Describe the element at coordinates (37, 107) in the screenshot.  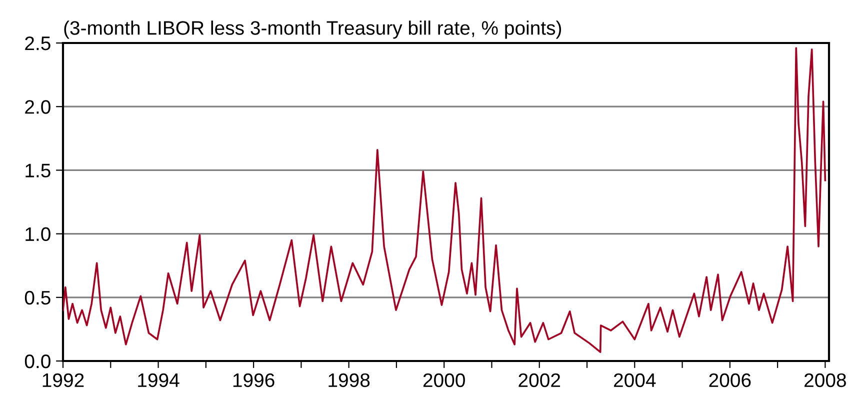
I see `y-tick-label: 2.0` at that location.